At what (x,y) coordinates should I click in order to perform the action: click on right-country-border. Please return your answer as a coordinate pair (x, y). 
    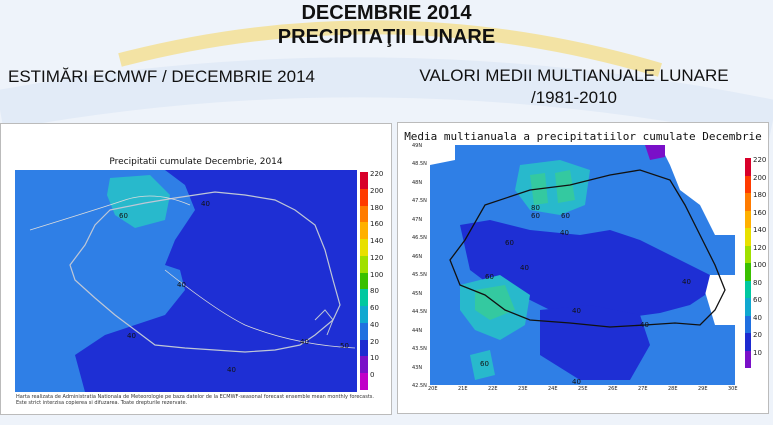
    Looking at the image, I should click on (587, 248).